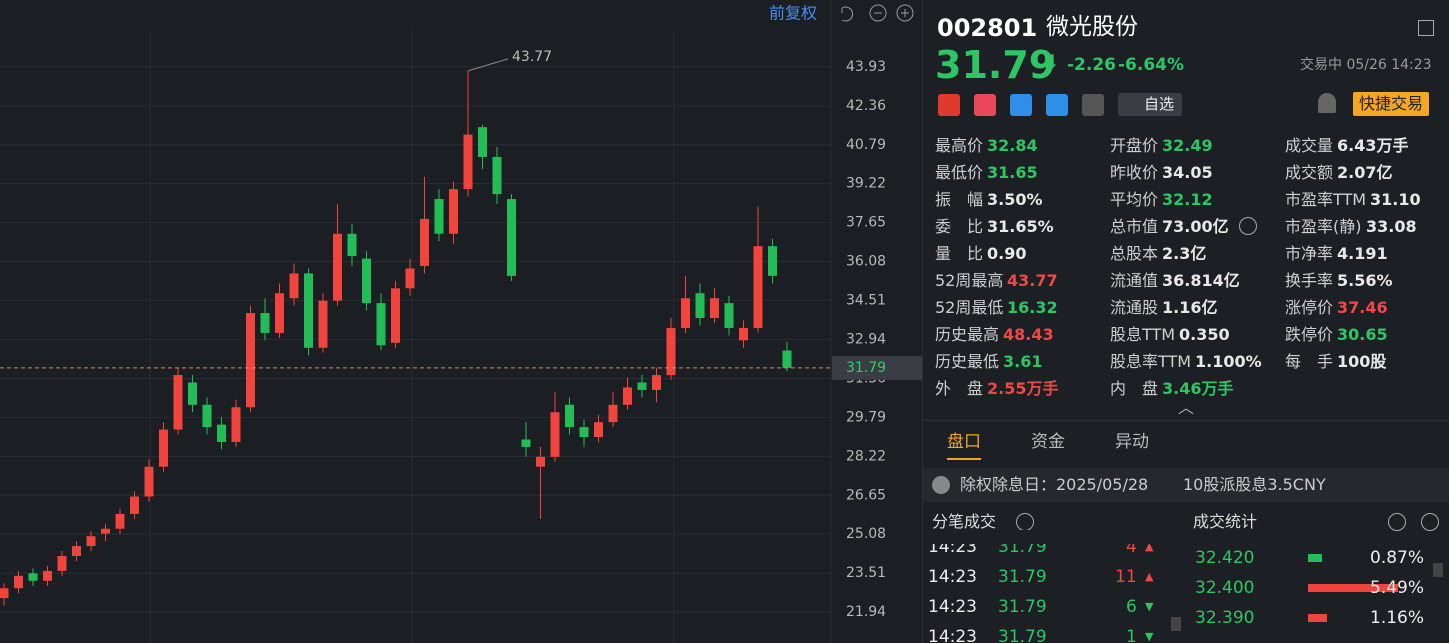 This screenshot has width=1449, height=643. I want to click on y-tick-label: 42.36, so click(866, 106).